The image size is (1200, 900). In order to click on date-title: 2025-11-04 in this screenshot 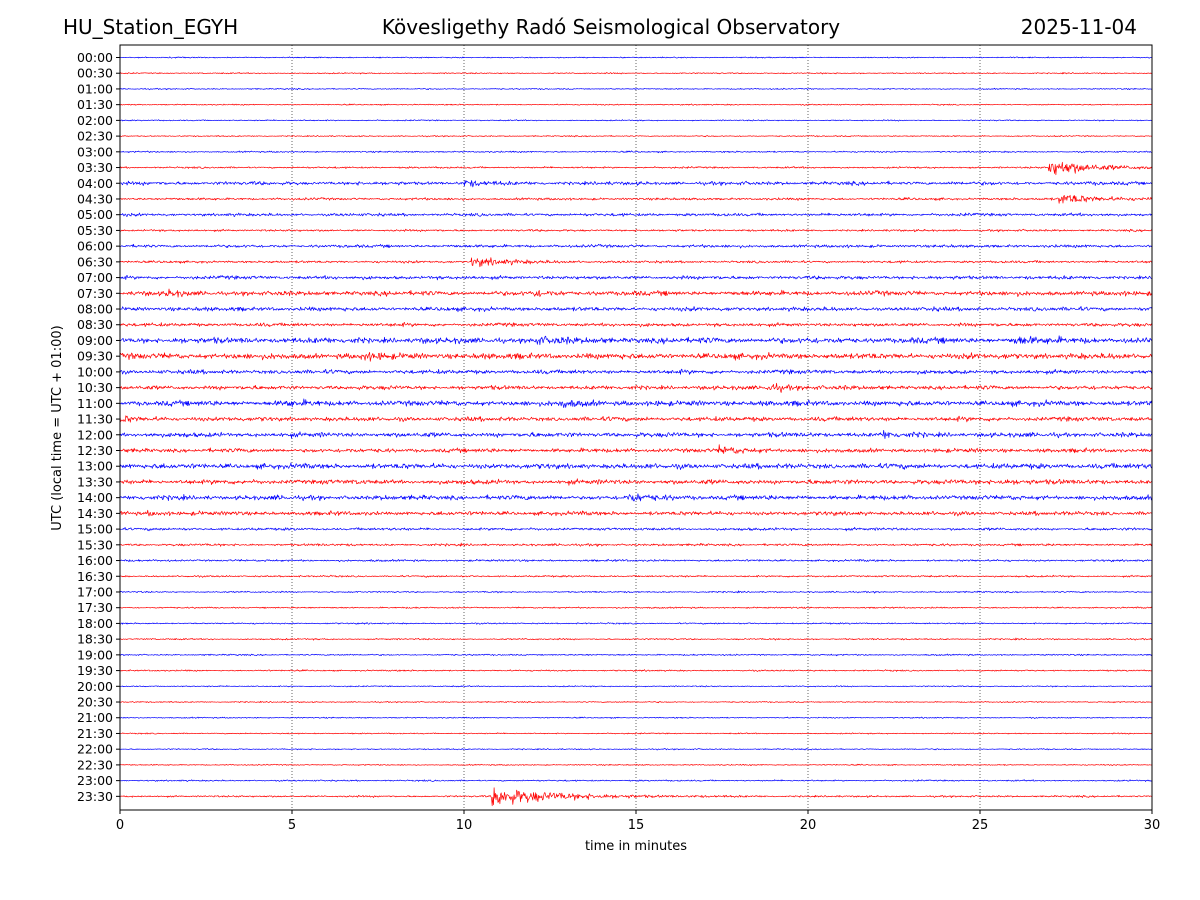, I will do `click(1078, 27)`.